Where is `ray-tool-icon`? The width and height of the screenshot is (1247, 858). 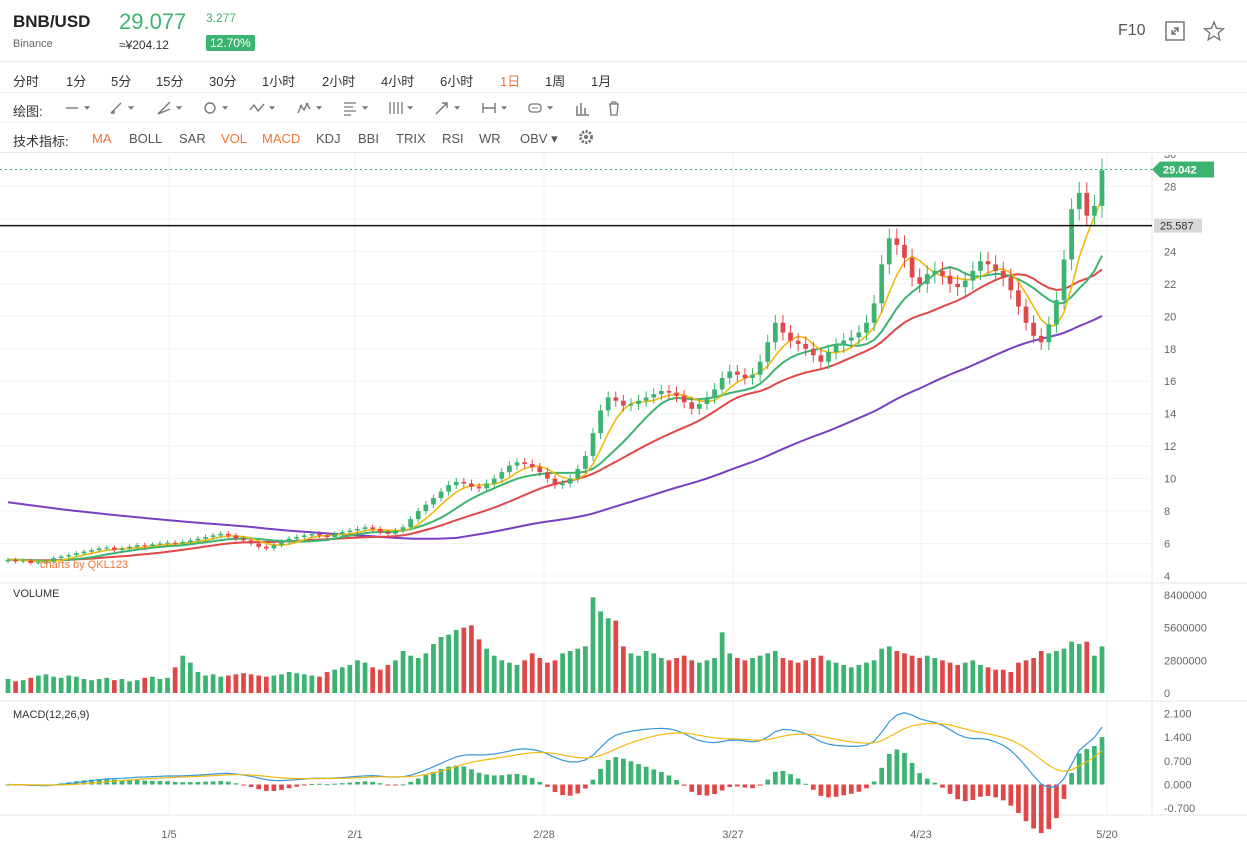 ray-tool-icon is located at coordinates (169, 108).